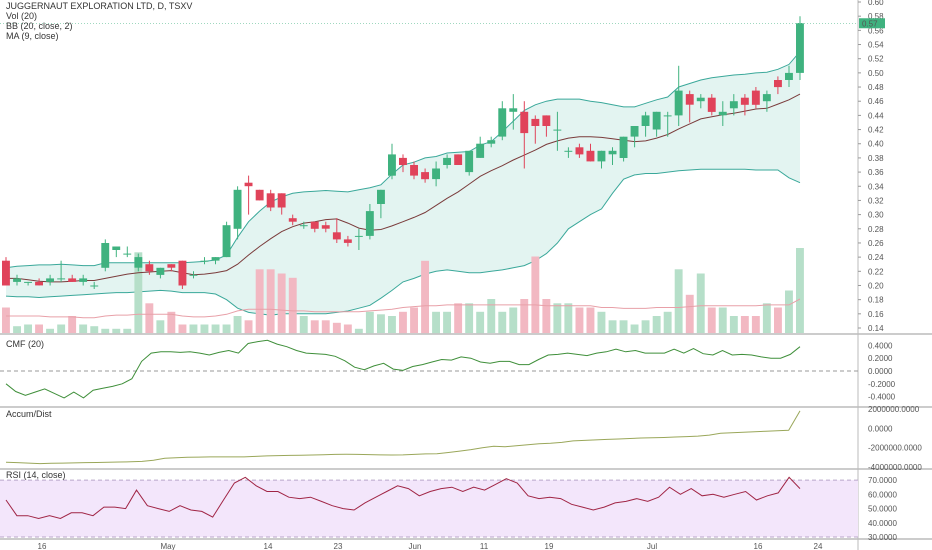  Describe the element at coordinates (882, 384) in the screenshot. I see `cmf-tick-label: -0.2000` at that location.